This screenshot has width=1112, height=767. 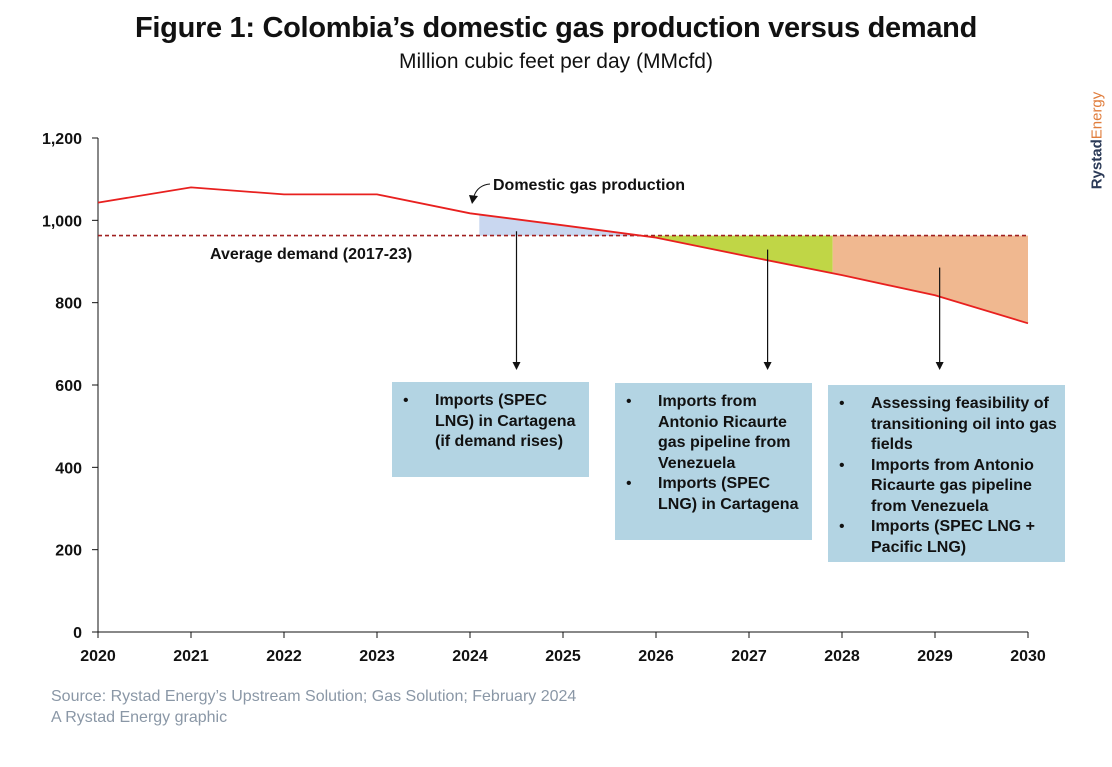 I want to click on y-tick-label: 0, so click(x=77, y=633).